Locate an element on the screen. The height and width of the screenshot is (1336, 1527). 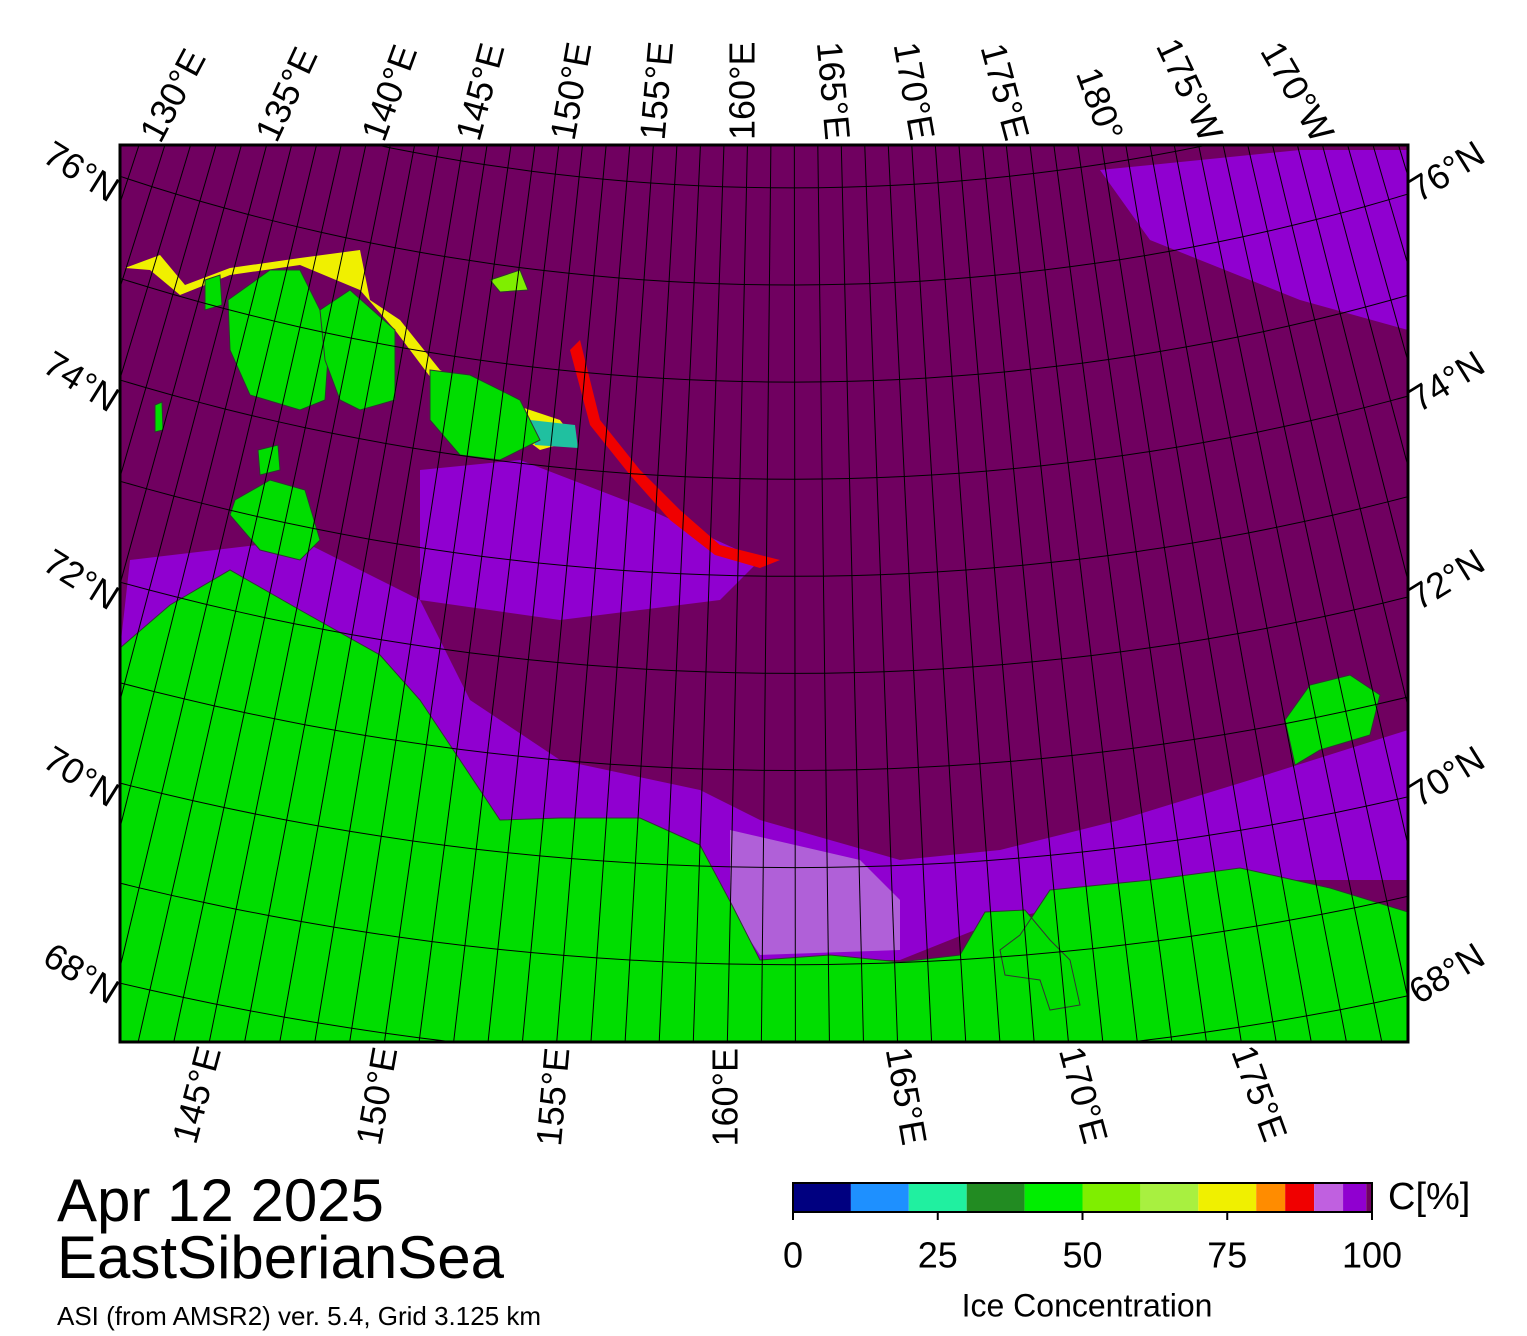
left-label: 70°N is located at coordinates (82, 775).